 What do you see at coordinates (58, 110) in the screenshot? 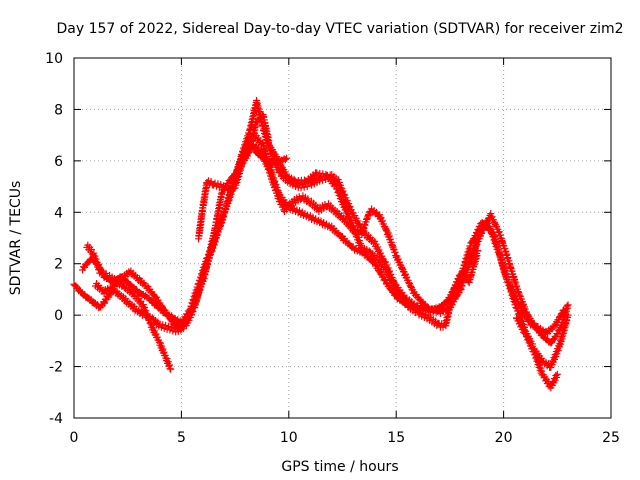
I see `y-tick-label: 8` at bounding box center [58, 110].